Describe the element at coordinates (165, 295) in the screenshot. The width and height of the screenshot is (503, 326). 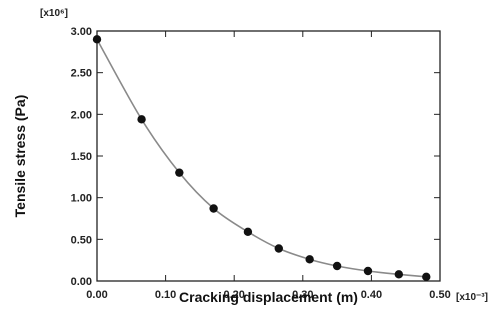
I see `x-tick-label: 0.10` at that location.